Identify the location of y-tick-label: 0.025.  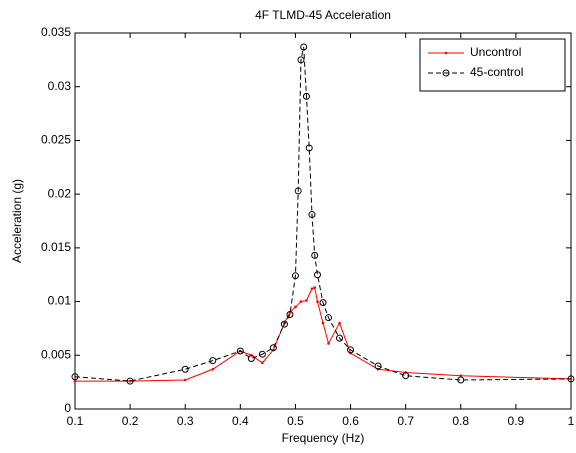
(56, 140).